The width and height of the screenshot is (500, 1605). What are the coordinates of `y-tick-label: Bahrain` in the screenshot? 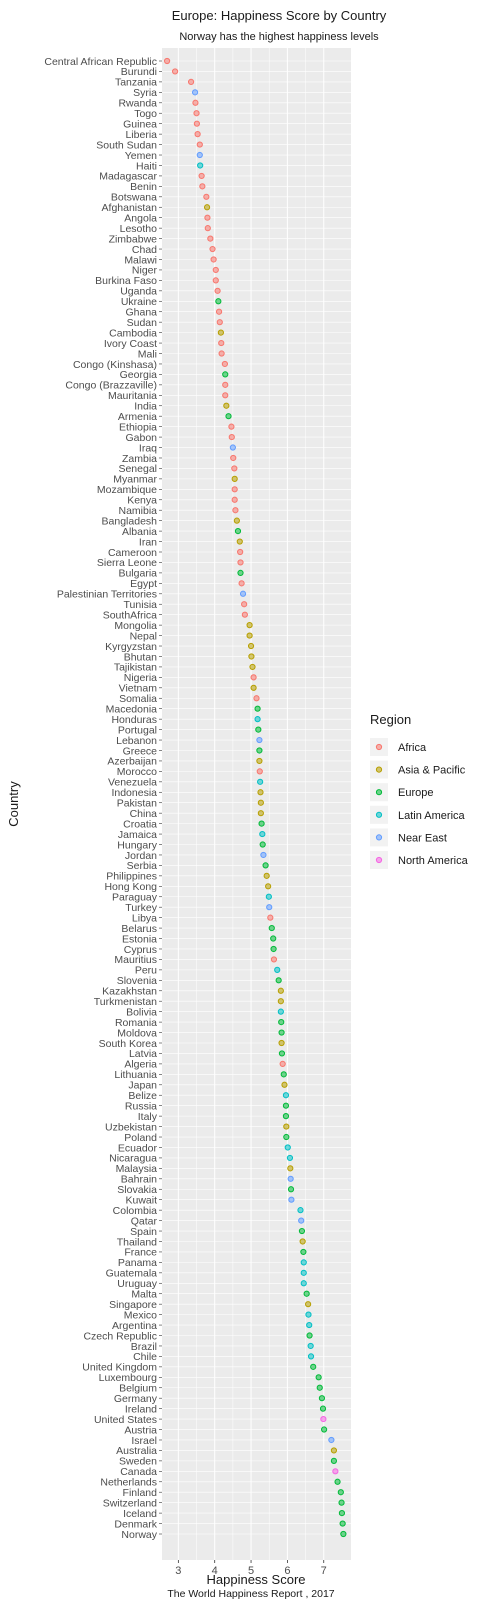 It's located at (139, 1180).